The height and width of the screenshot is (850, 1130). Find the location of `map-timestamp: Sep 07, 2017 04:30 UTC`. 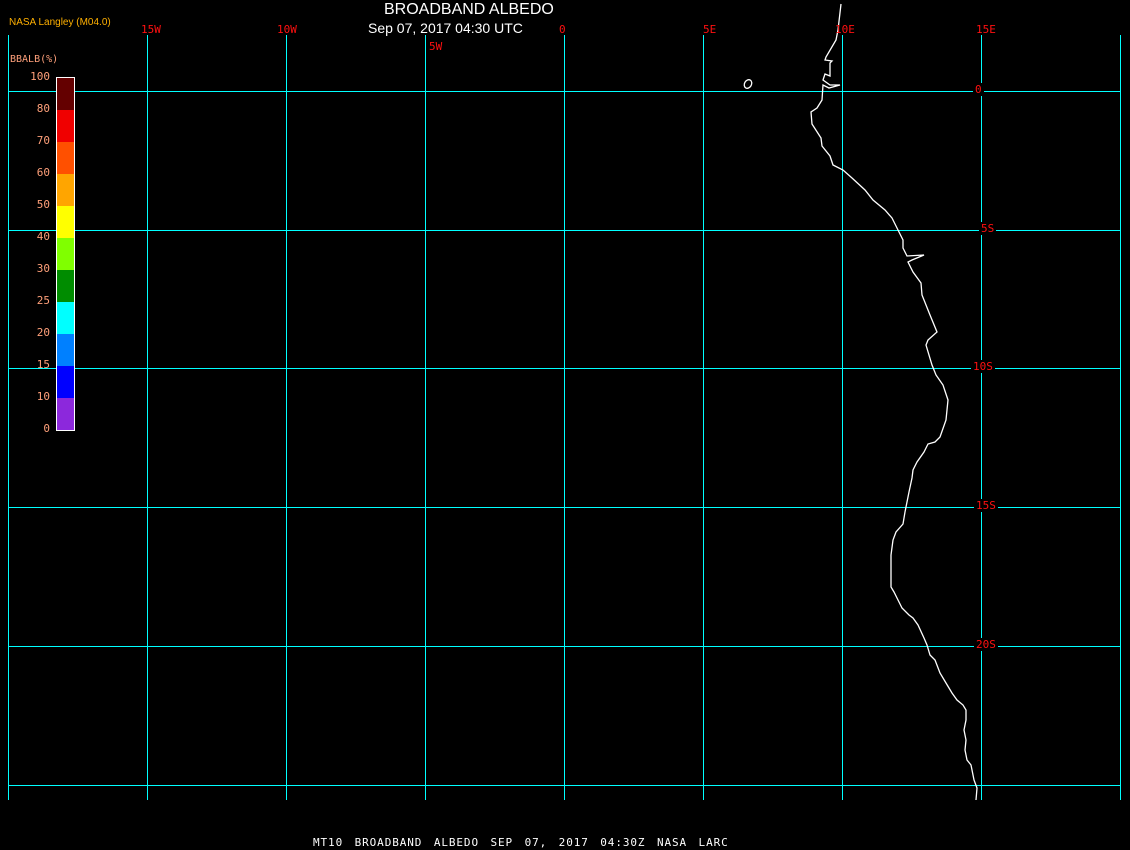

map-timestamp: Sep 07, 2017 04:30 UTC is located at coordinates (445, 28).